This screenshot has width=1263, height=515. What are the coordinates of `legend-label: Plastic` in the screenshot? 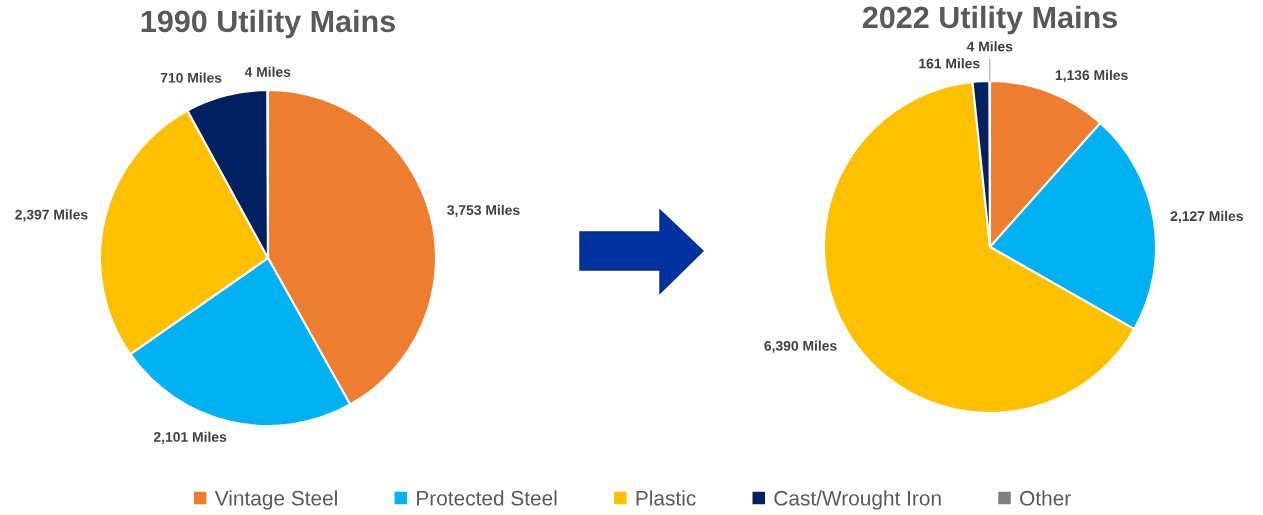 It's located at (666, 498).